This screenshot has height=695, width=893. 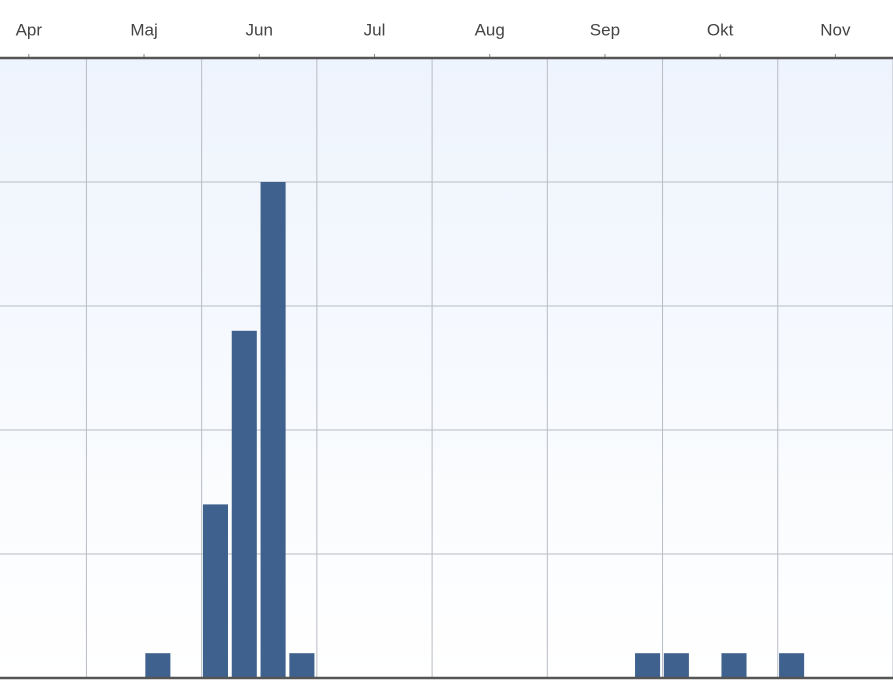 I want to click on x-tick-label: Maj, so click(x=143, y=29).